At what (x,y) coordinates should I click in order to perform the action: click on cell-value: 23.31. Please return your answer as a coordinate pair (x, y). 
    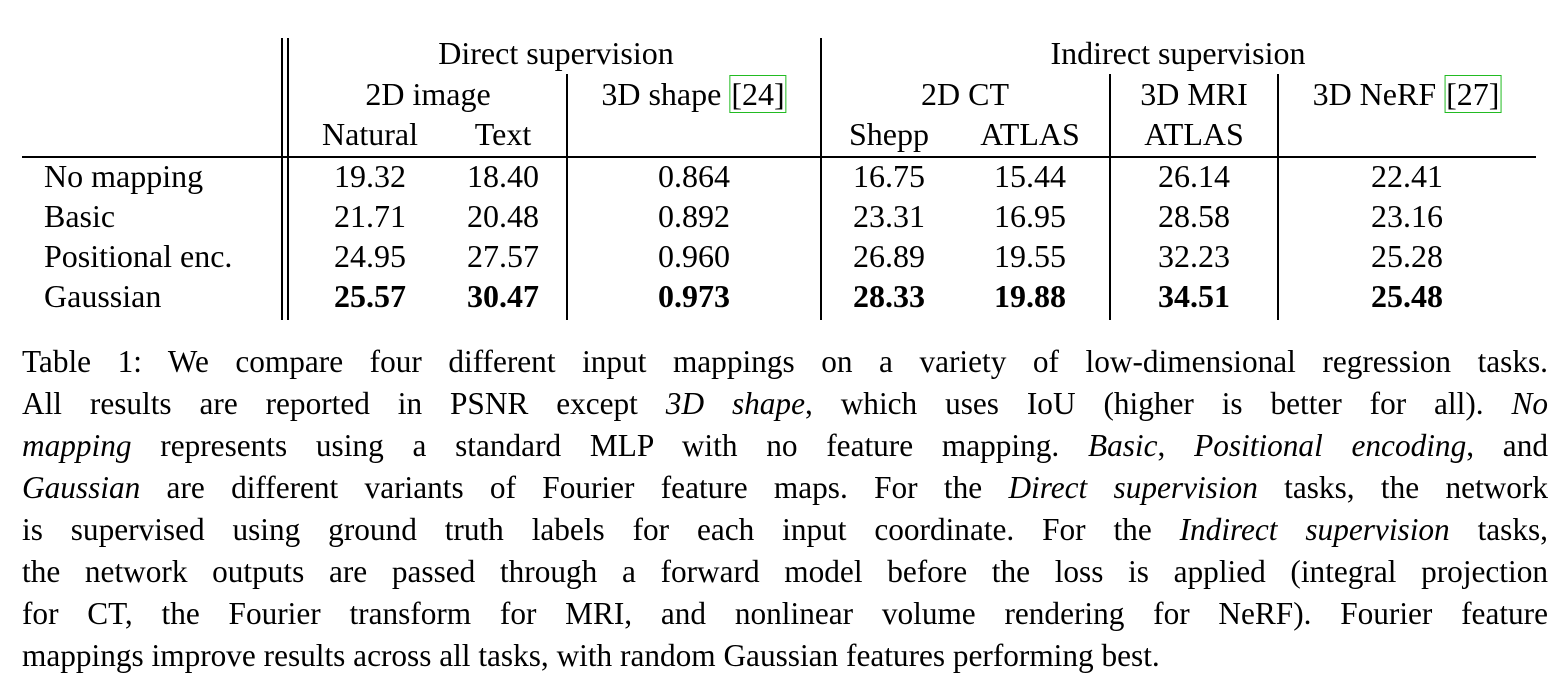
    Looking at the image, I should click on (889, 216).